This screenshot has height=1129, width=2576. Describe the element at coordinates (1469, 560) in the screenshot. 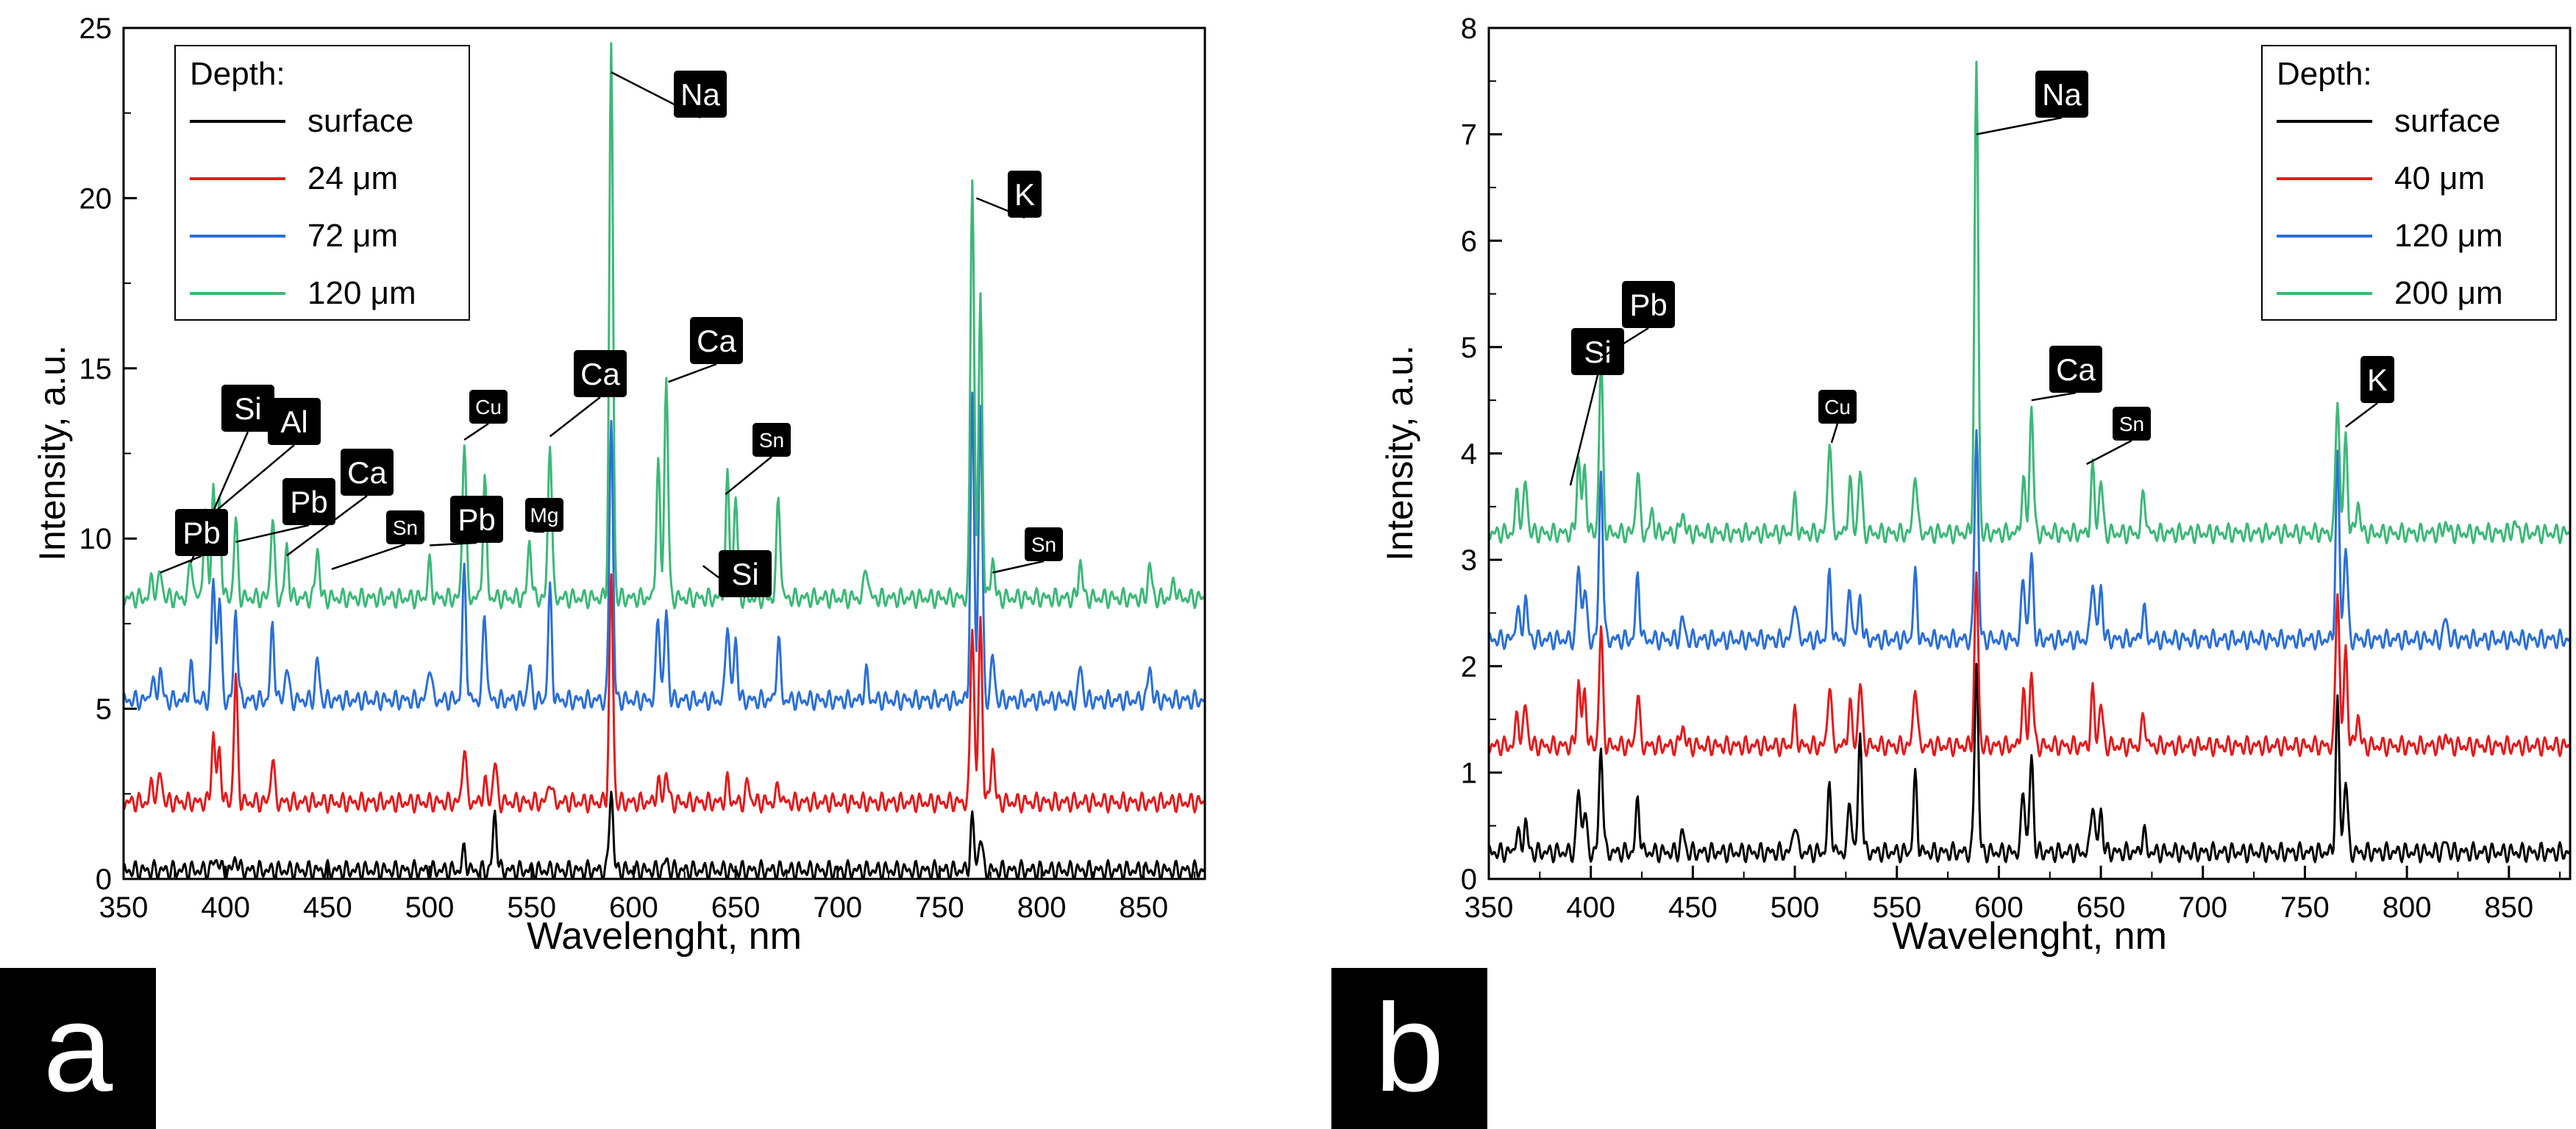

I see `y-tick-label-b-3: 3` at that location.